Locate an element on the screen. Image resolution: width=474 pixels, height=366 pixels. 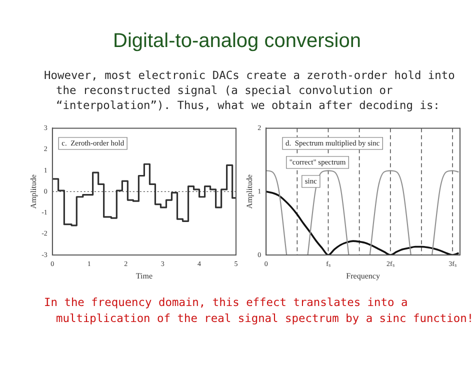
text: In the frequency domain, this effect translates into a multiplication of the real signal spectrum by a sinc function! is located at coordinates (259, 311).